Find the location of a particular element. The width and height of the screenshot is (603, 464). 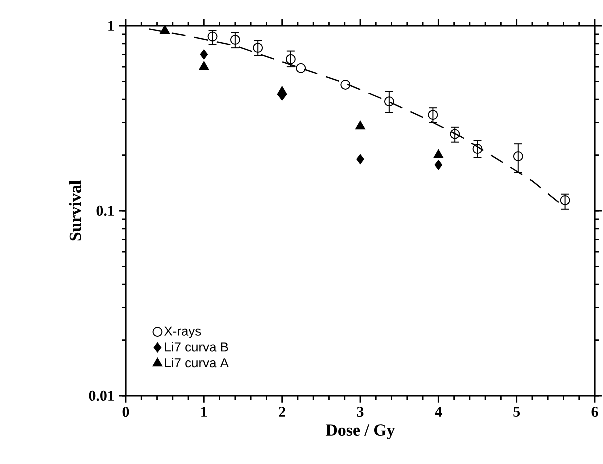

y-tick-label: 0.01 is located at coordinates (101, 396).